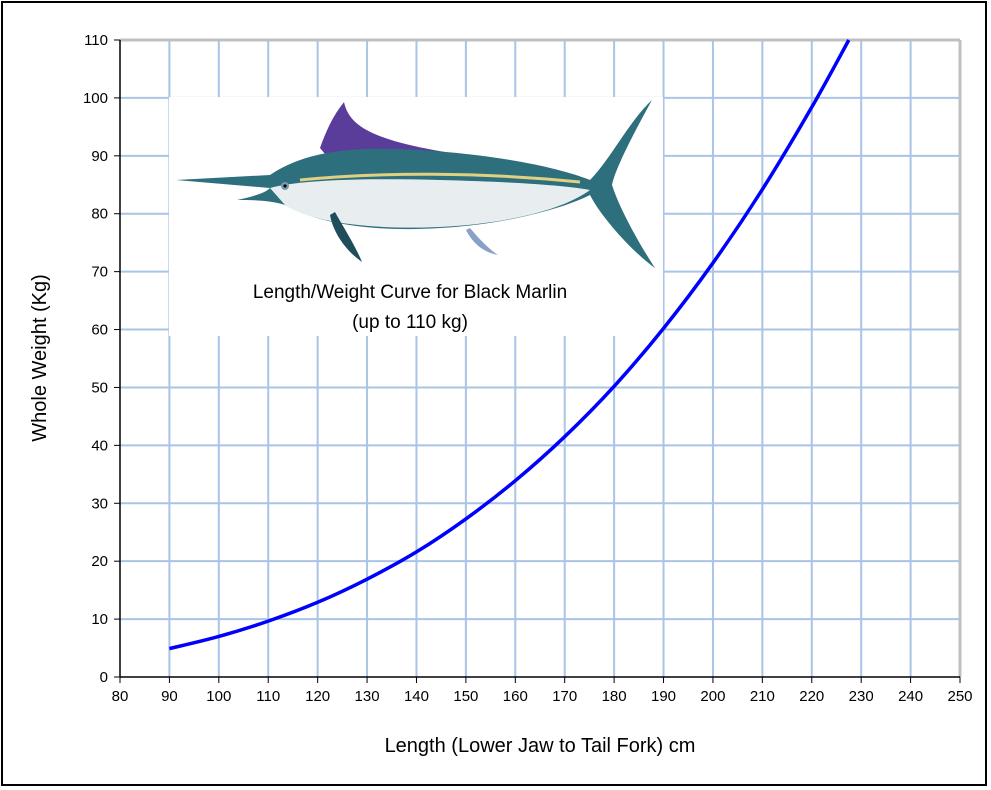 This screenshot has width=991, height=790. What do you see at coordinates (910, 696) in the screenshot?
I see `x-tick-label: 240` at bounding box center [910, 696].